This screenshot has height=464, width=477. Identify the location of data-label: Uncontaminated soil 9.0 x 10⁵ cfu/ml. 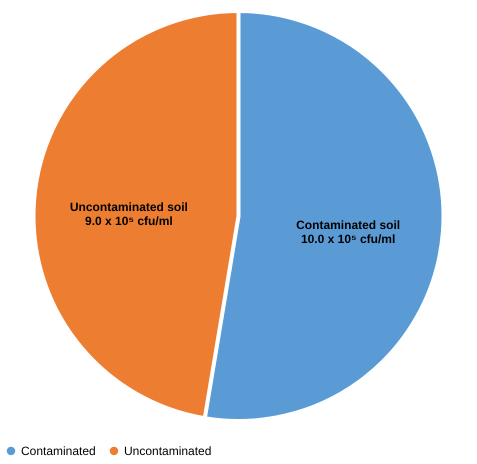
(129, 214).